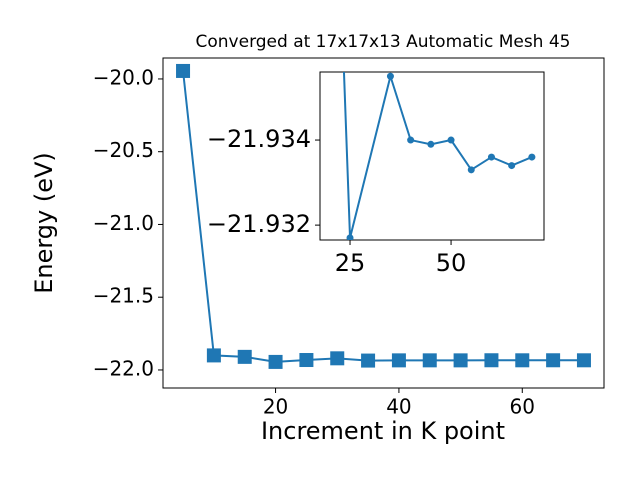  I want to click on x-tick-label: 50, so click(451, 263).